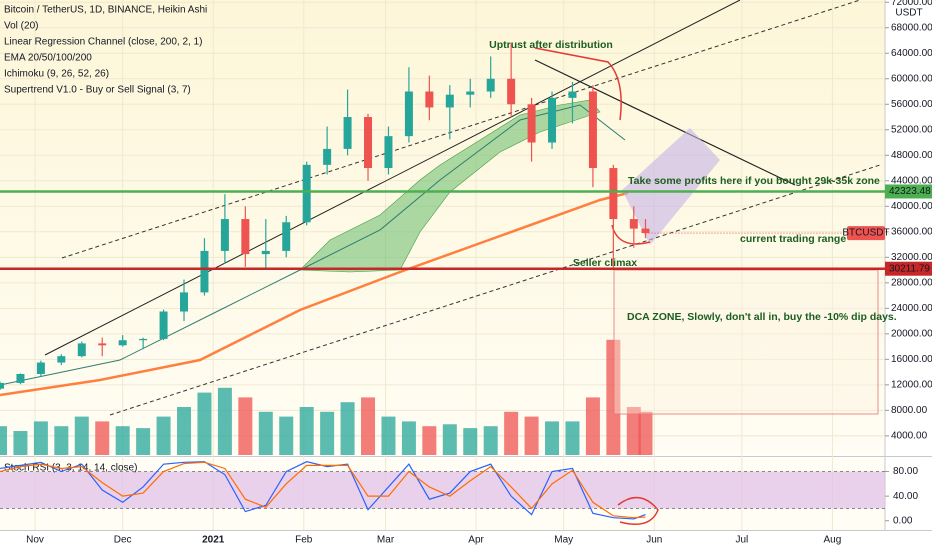  What do you see at coordinates (911, 282) in the screenshot?
I see `y-tick-label: 28000.00` at bounding box center [911, 282].